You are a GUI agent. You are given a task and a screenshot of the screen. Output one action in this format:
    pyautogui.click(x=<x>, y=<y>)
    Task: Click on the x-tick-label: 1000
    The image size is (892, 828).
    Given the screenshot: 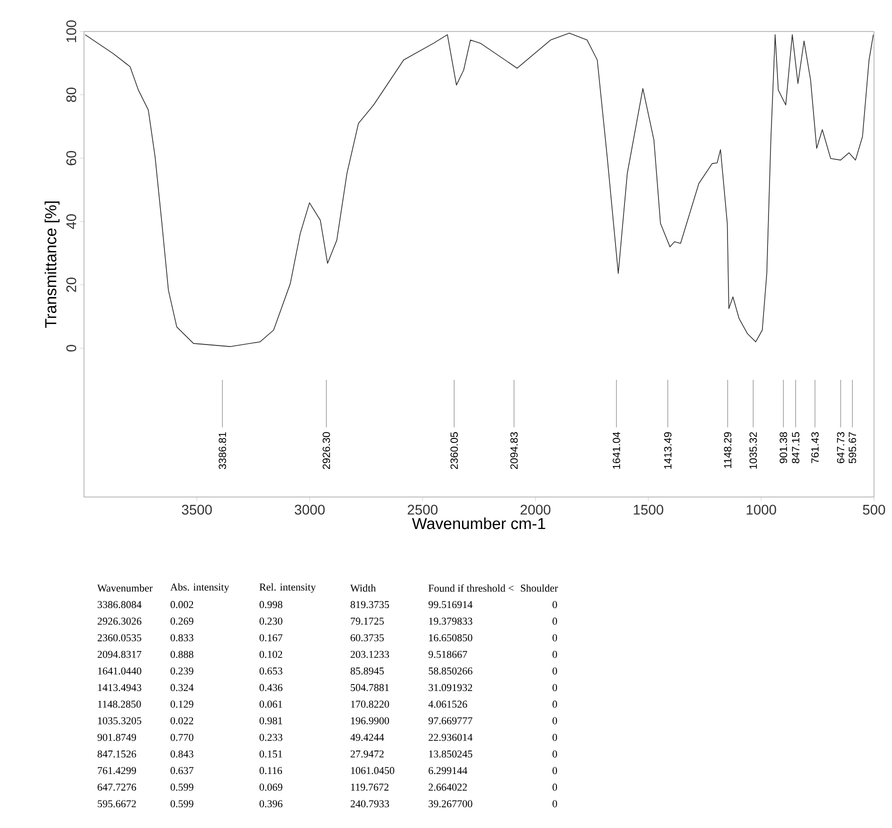 What is the action you would take?
    pyautogui.click(x=761, y=509)
    